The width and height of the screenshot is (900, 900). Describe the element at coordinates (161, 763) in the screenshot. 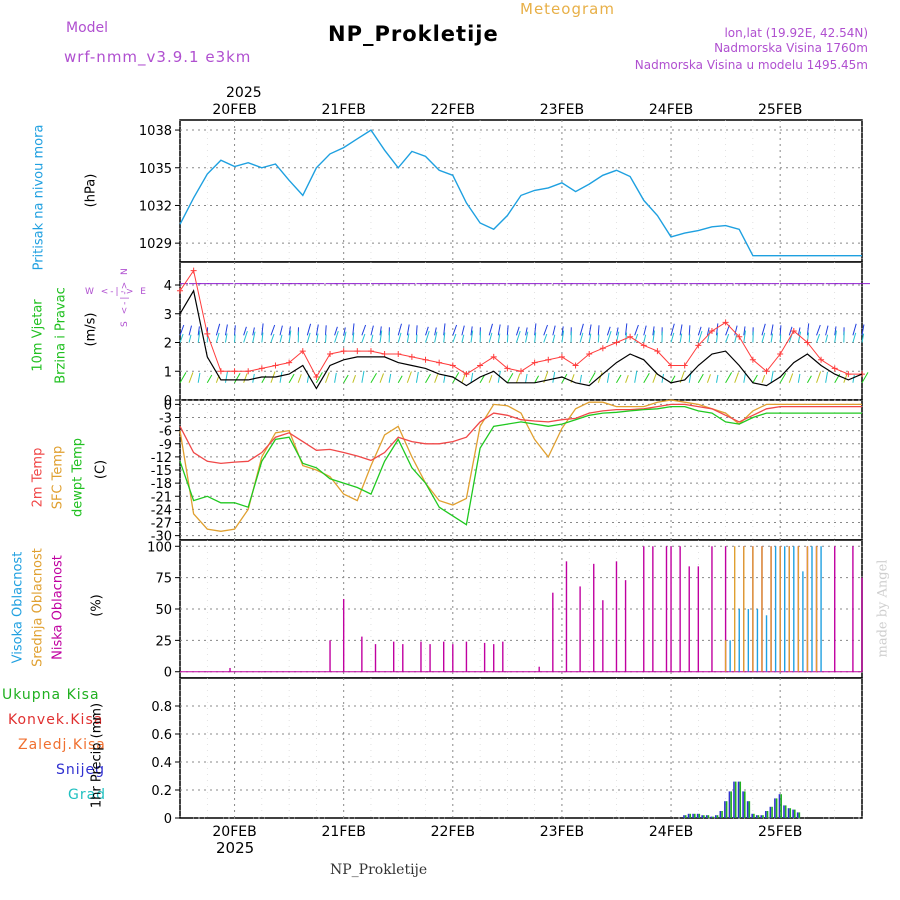

I see `ytick-label-precipitation: 0.4` at that location.